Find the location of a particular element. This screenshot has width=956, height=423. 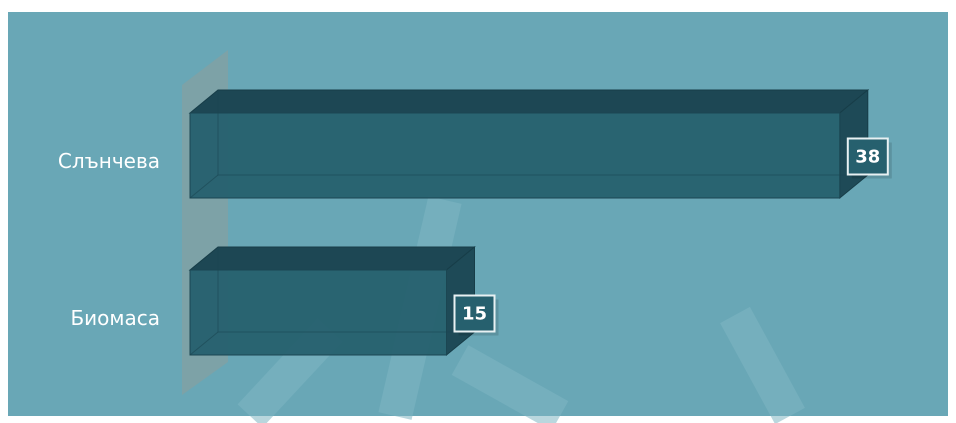

category-label: Слънчева is located at coordinates (109, 161).